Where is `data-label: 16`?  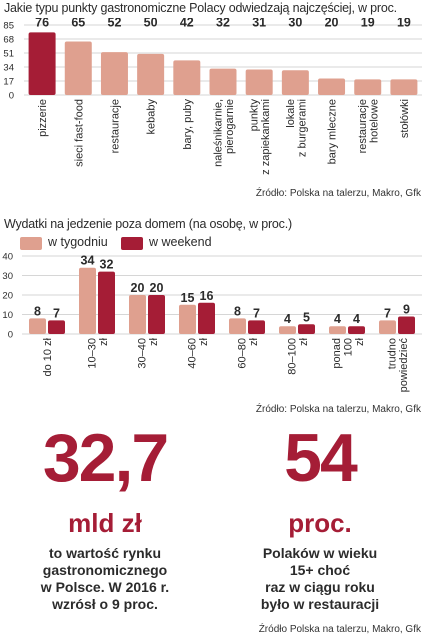 data-label: 16 is located at coordinates (207, 296).